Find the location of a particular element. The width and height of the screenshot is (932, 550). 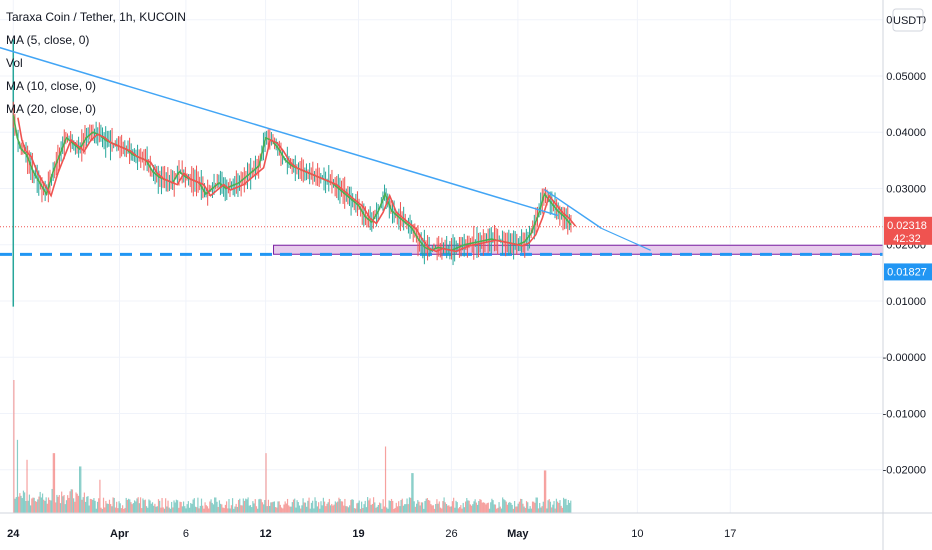

indicator-ma5: MA (5, close, 0) is located at coordinates (48, 40).